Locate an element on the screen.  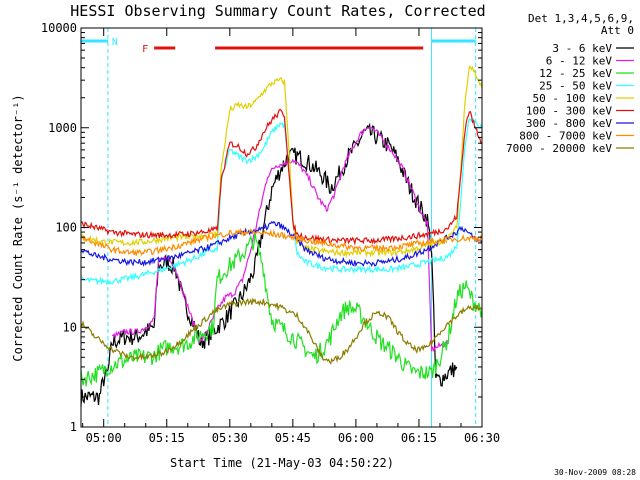
y-tick-label: 10000 is located at coordinates (59, 28).